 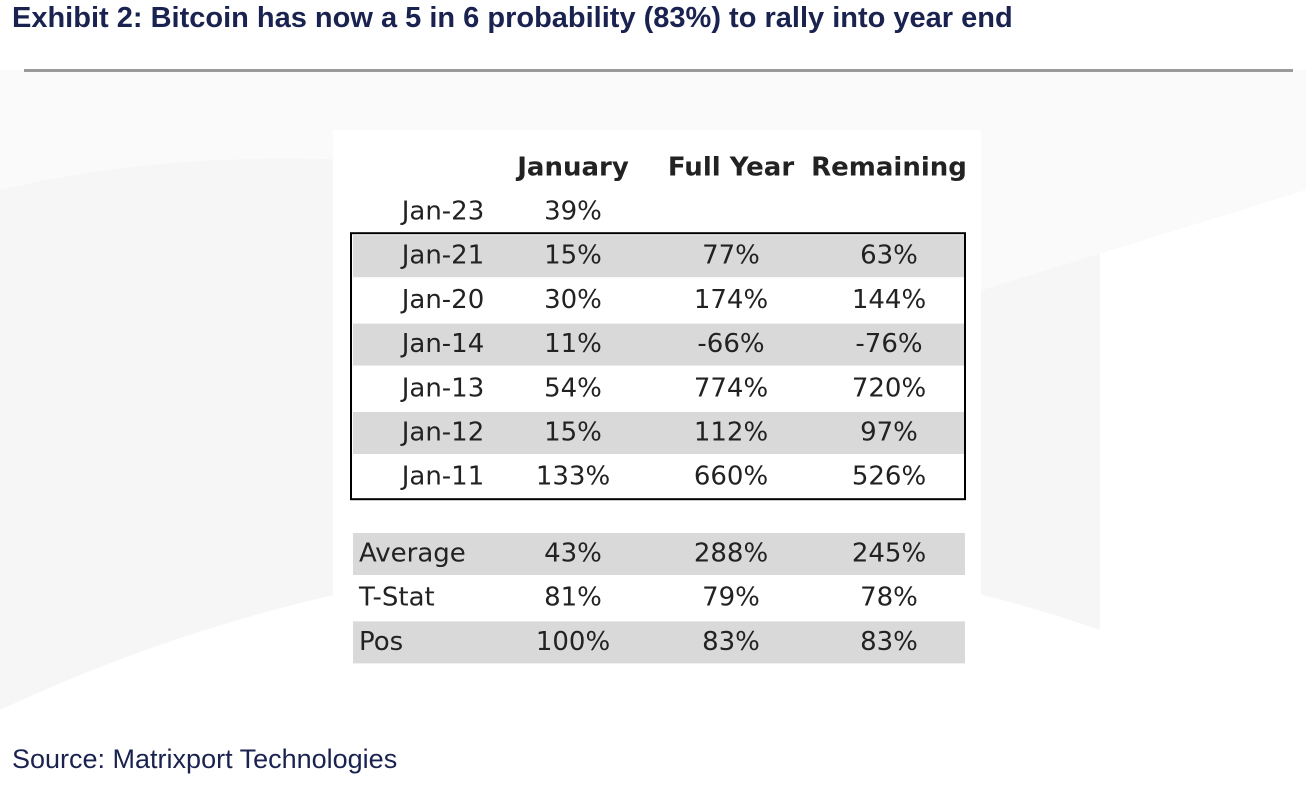 I want to click on summary-cell: 78%, so click(x=889, y=598).